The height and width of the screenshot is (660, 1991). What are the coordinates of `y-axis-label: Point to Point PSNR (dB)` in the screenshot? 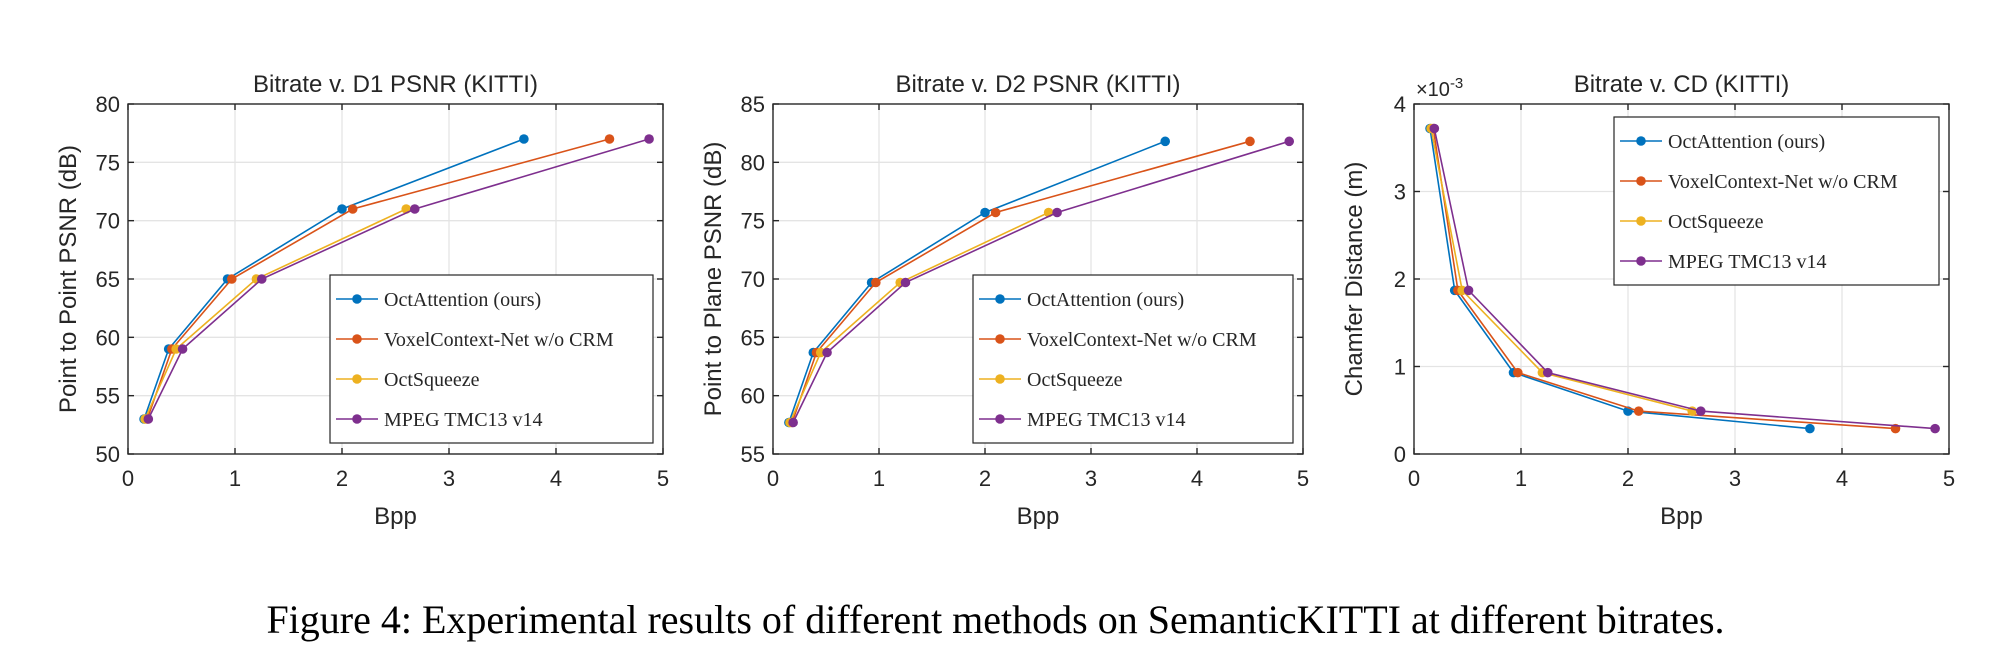 It's located at (68, 279).